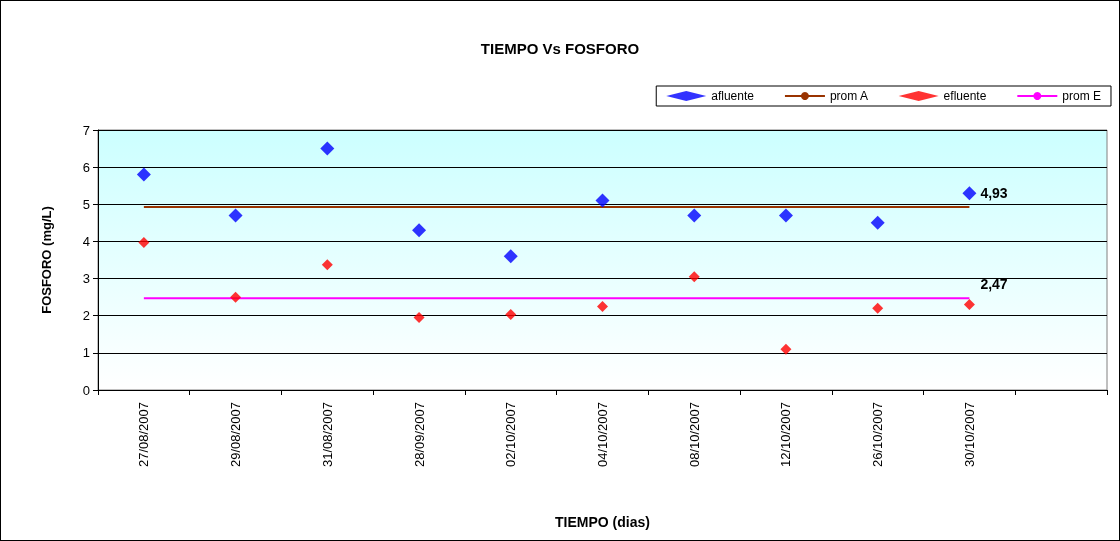 Image resolution: width=1120 pixels, height=541 pixels. I want to click on x-tick-label: 31/08/2007, so click(327, 435).